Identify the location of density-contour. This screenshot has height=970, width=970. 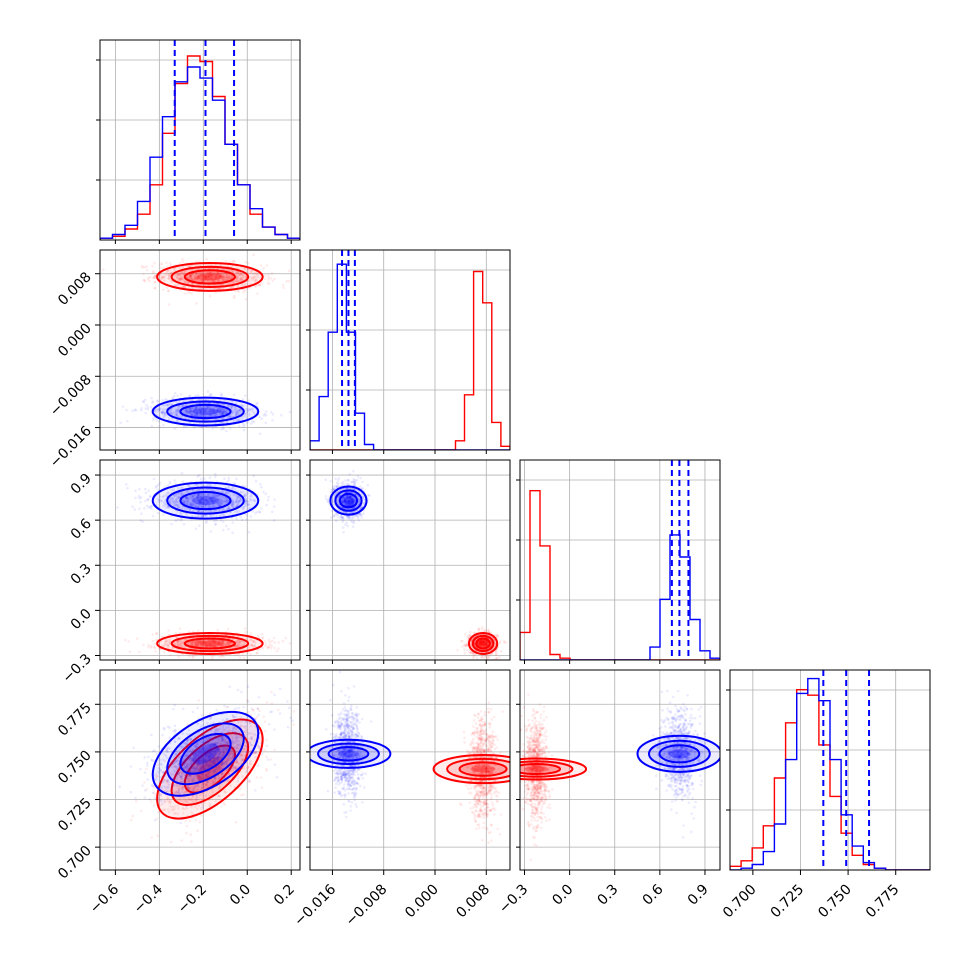
(210, 643).